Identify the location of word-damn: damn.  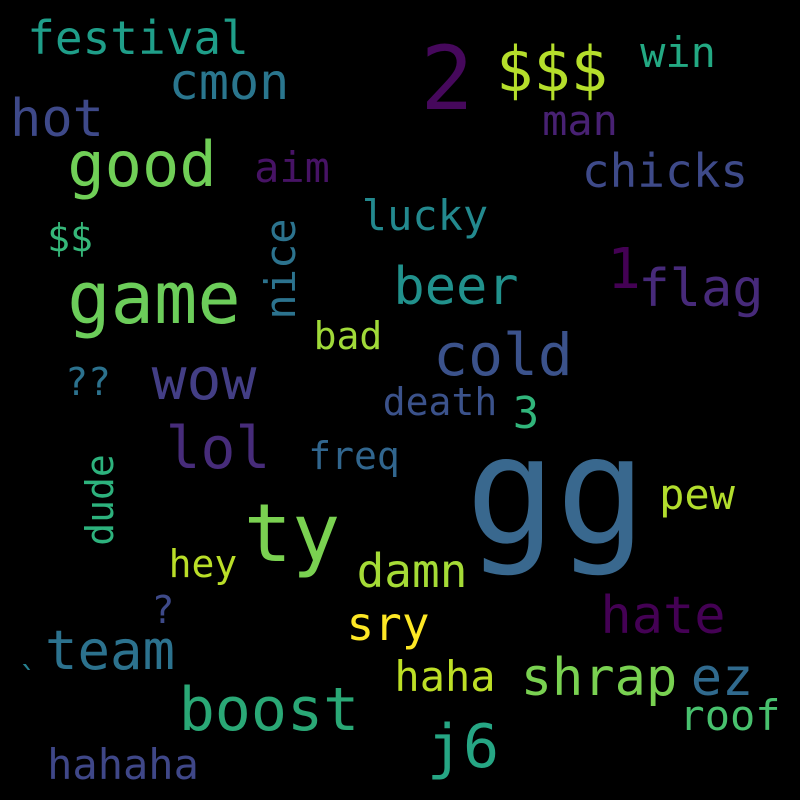
(412, 571).